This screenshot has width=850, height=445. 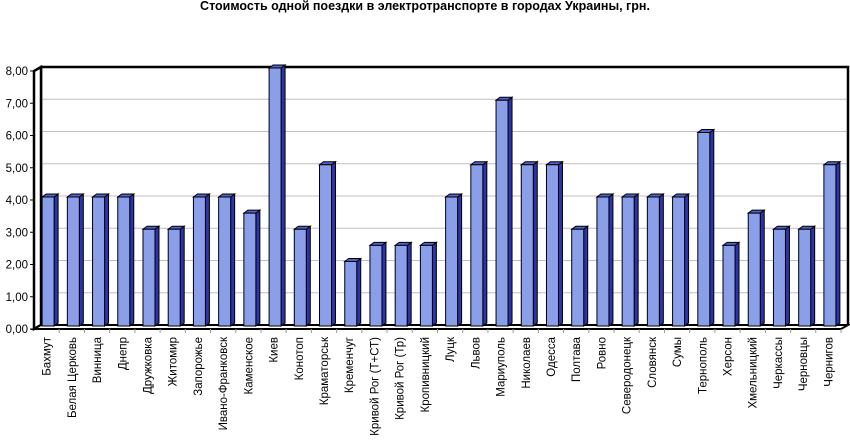 I want to click on y-tick-label: 8,00, so click(x=17, y=72).